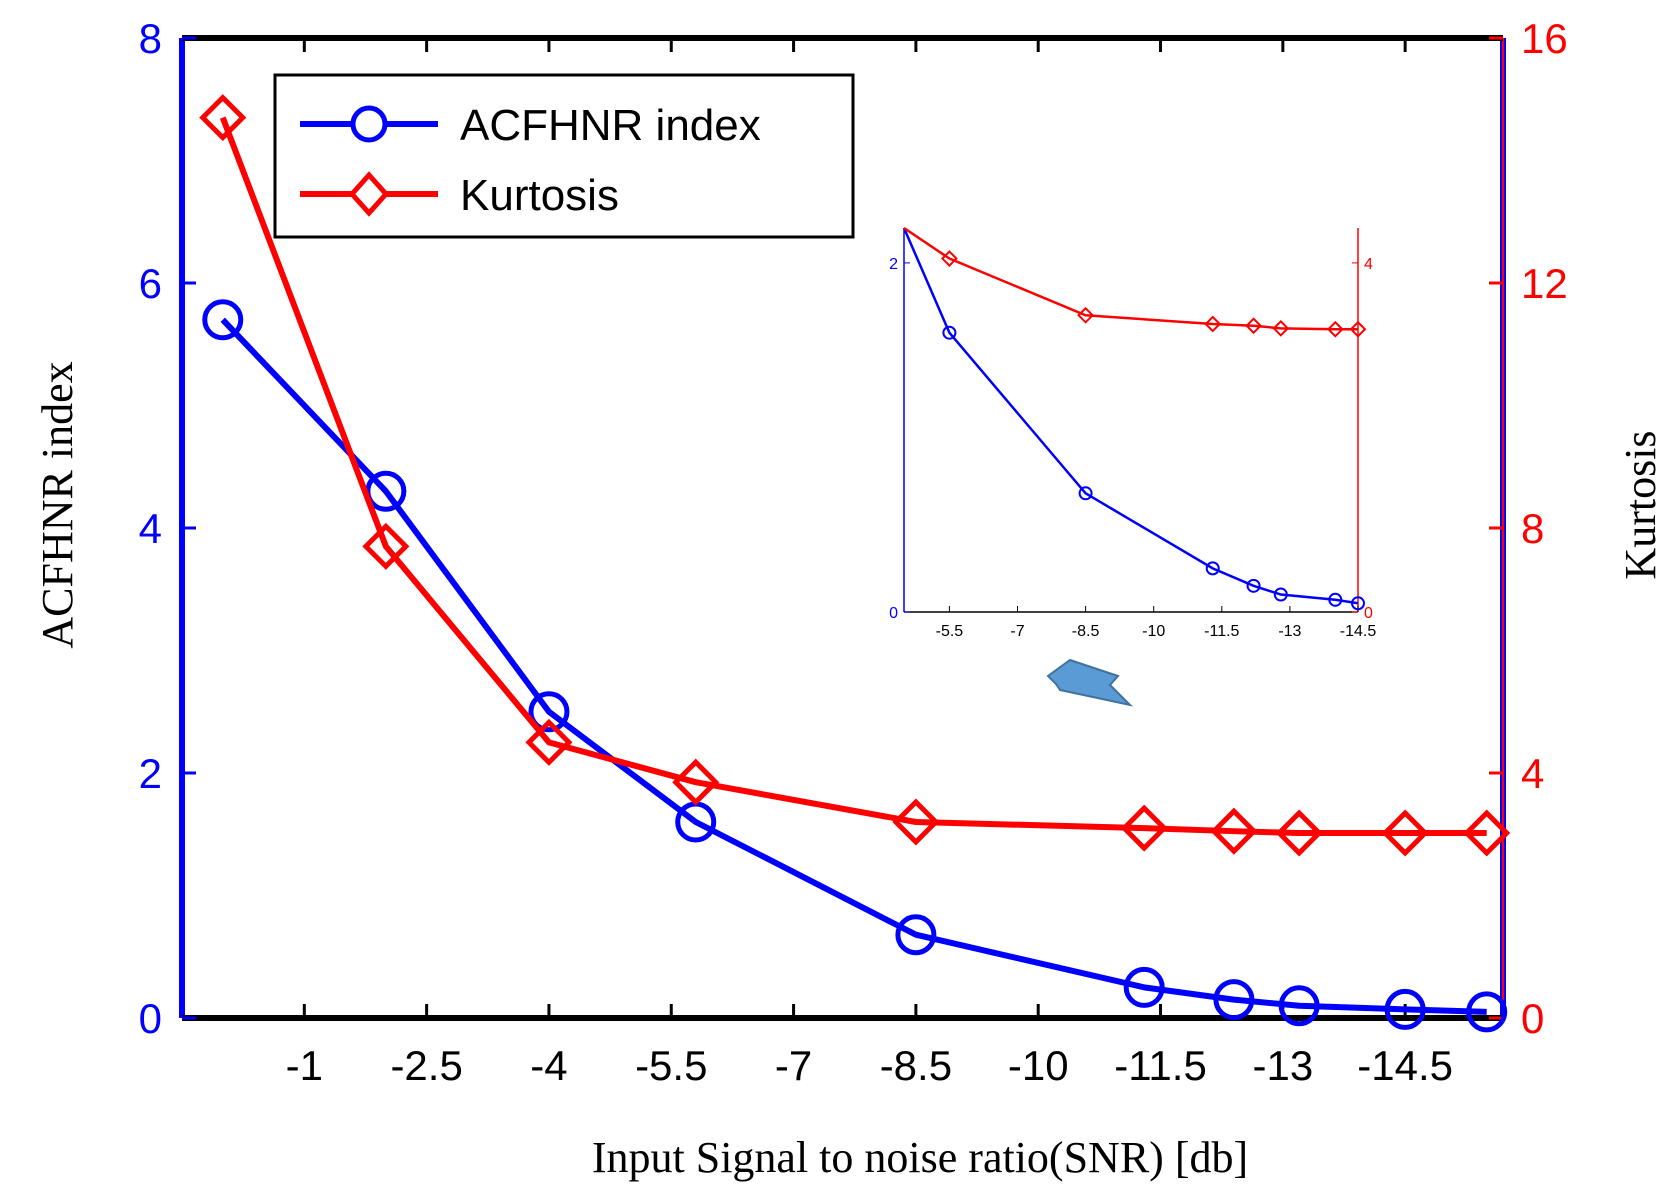 The height and width of the screenshot is (1193, 1680). I want to click on x-tick-label: -7, so click(793, 1065).